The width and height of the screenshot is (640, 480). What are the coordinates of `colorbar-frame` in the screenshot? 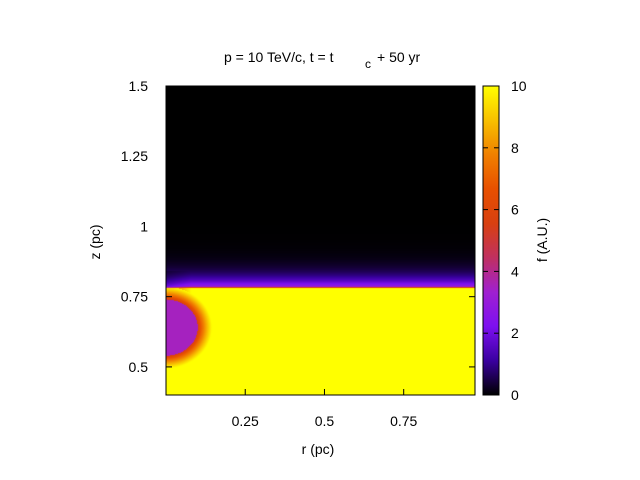 It's located at (491, 240).